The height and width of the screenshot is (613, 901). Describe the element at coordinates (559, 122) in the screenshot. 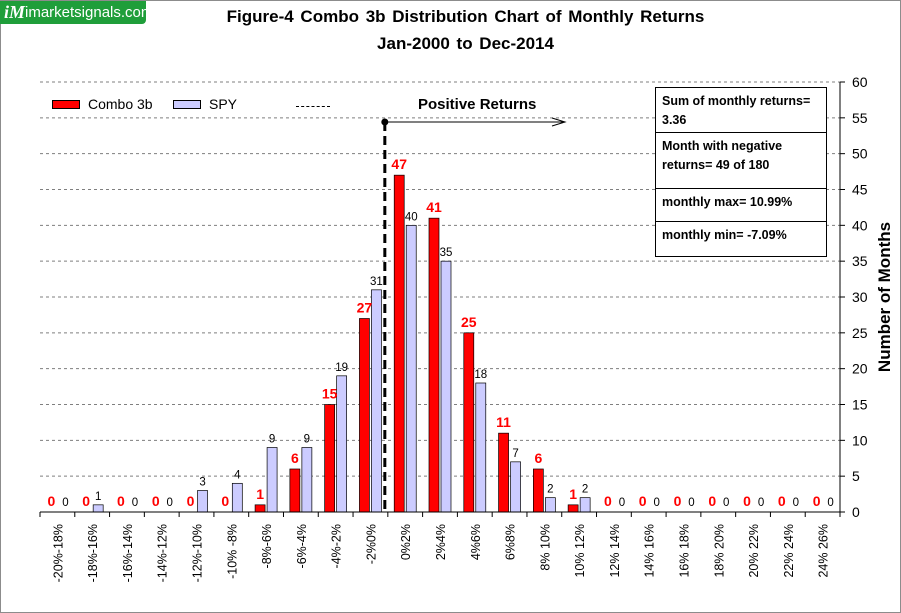

I see `positive-returns-arrowhead` at that location.